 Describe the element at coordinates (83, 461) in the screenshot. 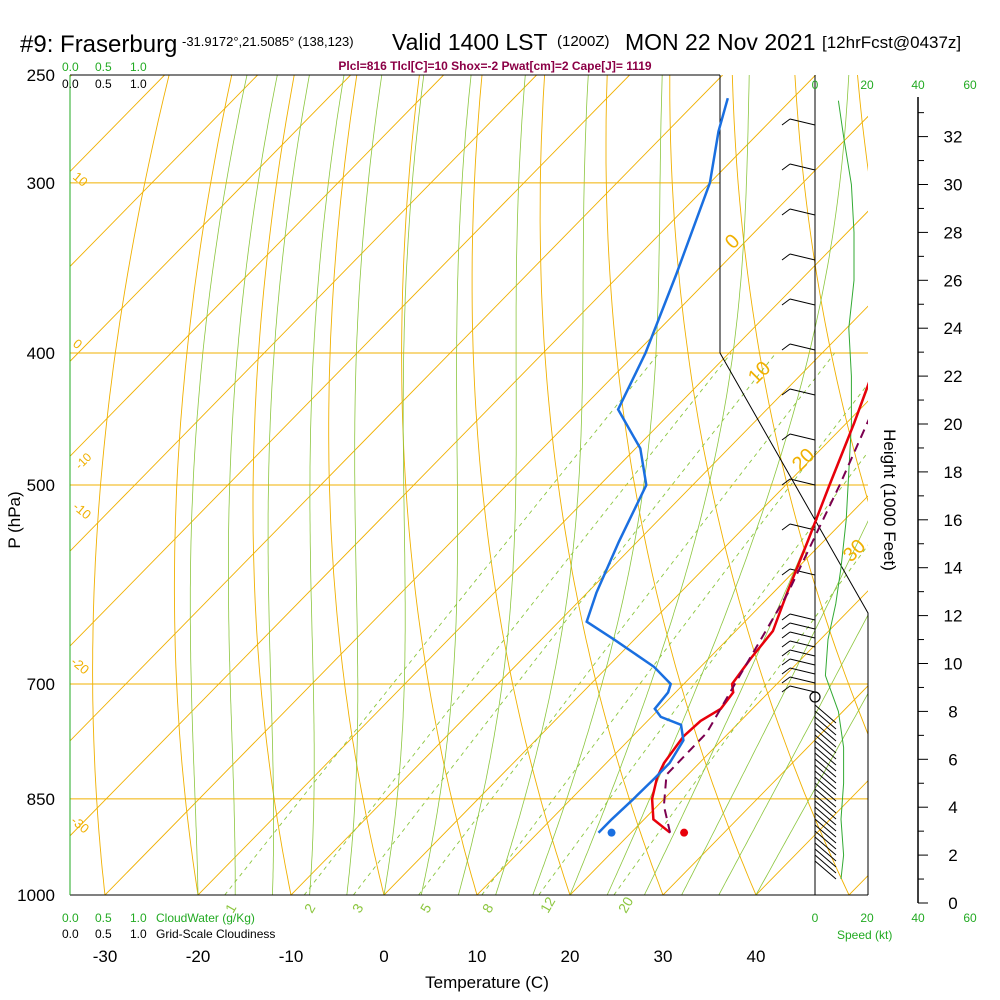

I see `isotherm-label: -10` at that location.